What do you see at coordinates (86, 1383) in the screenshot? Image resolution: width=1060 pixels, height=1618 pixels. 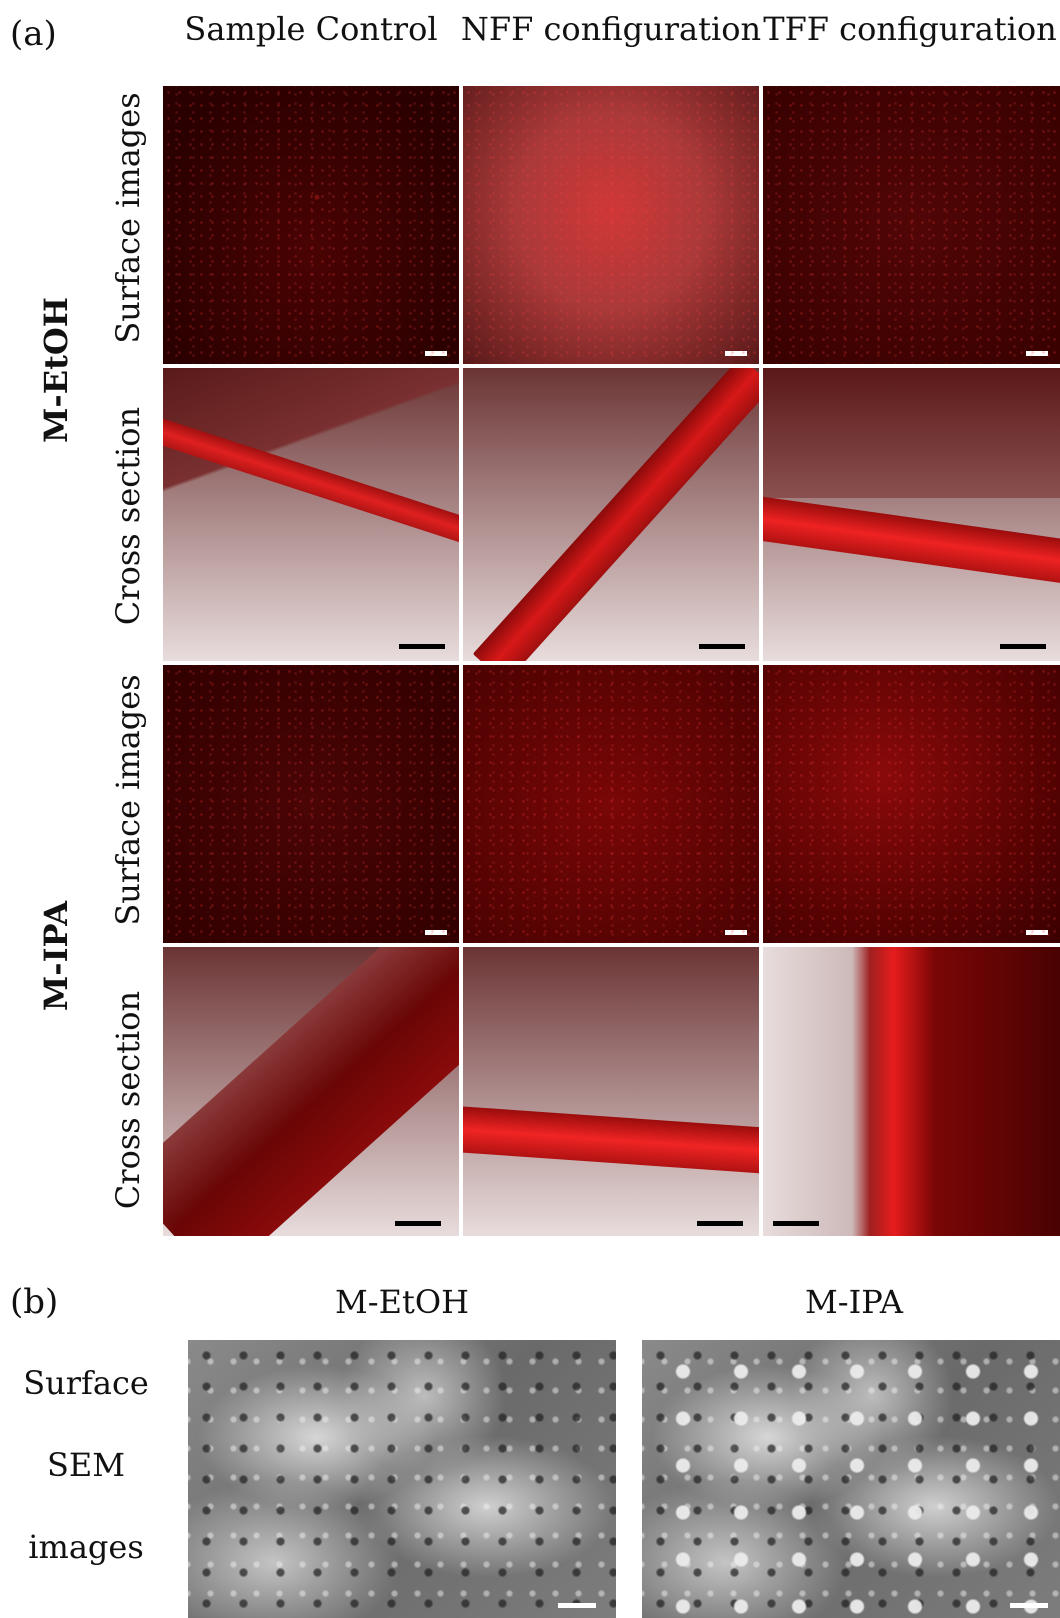 I see `sem-side-label-1: Surface` at bounding box center [86, 1383].